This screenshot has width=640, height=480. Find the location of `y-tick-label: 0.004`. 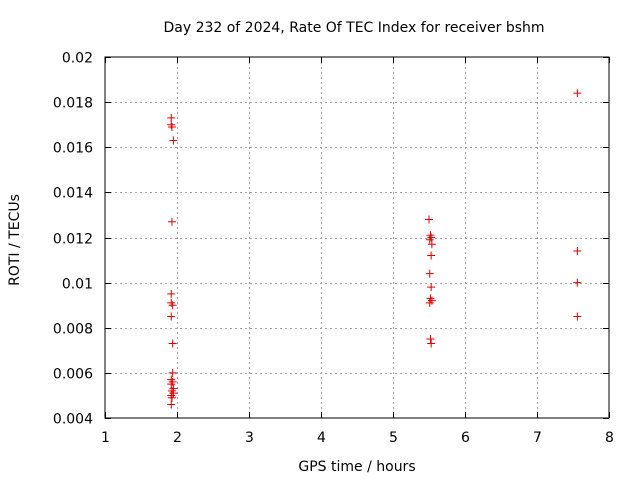

y-tick-label: 0.004 is located at coordinates (73, 420).